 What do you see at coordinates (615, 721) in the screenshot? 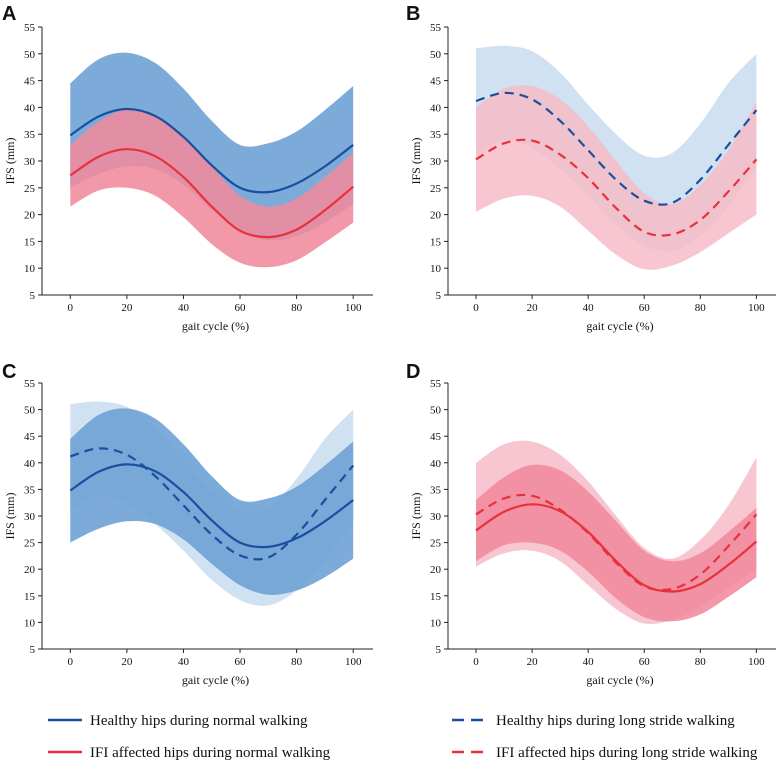
I see `legend-label-healthy-long: Healthy hips during long stride walking` at bounding box center [615, 721].